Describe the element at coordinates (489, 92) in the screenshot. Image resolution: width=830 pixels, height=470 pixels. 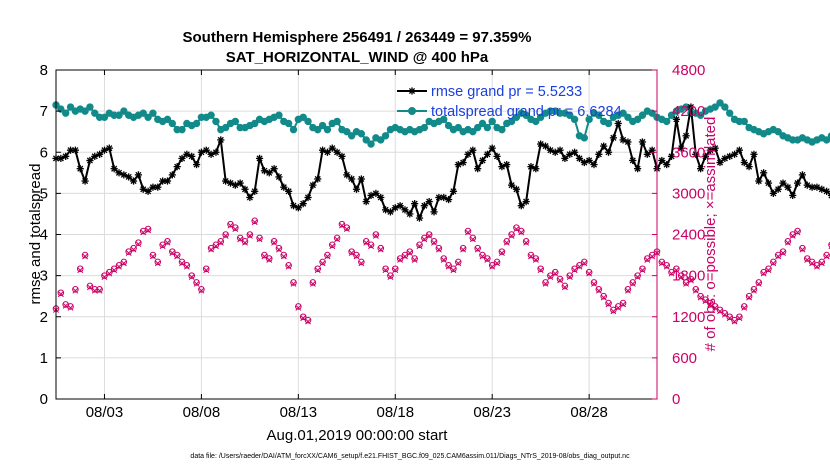
I see `legend-entry-rmse: rmse grand pr = 5.5233` at that location.